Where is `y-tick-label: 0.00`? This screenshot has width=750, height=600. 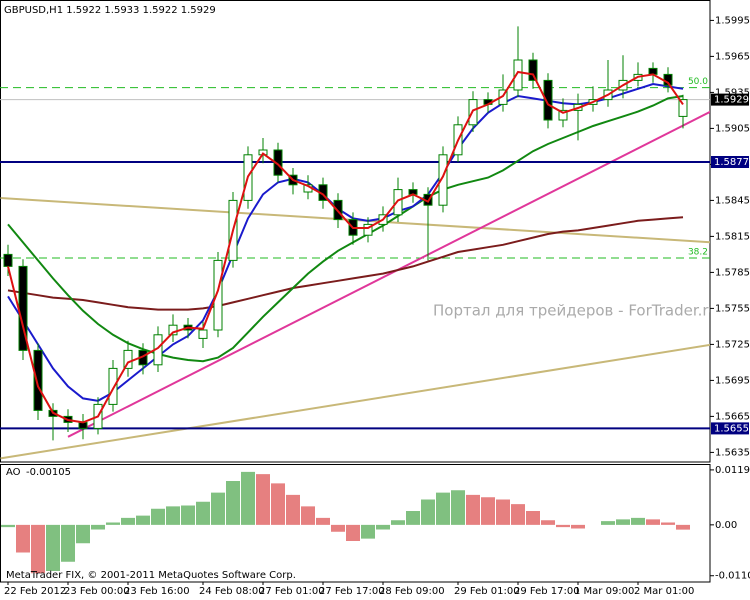 y-tick-label: 0.00 is located at coordinates (726, 525).